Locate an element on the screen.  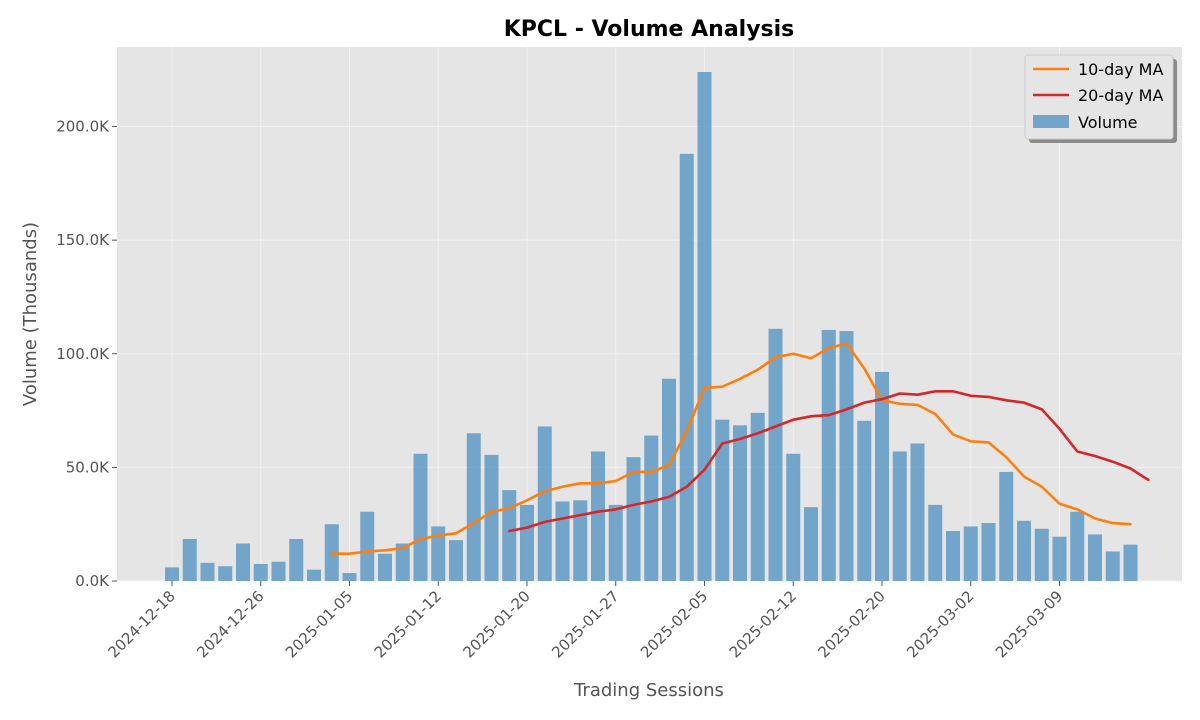
x-tick-label: 2025-02-12 is located at coordinates (763, 624).